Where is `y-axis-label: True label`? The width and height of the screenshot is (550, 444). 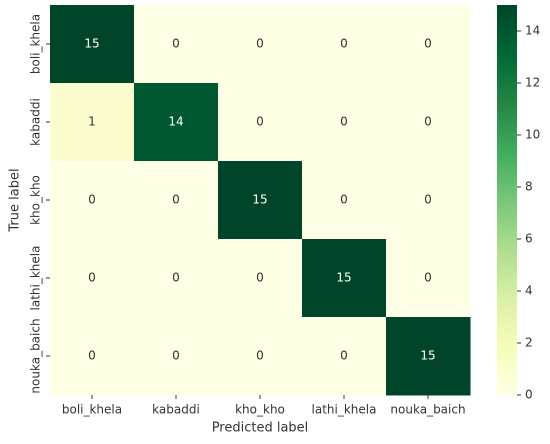 y-axis-label: True label is located at coordinates (15, 200).